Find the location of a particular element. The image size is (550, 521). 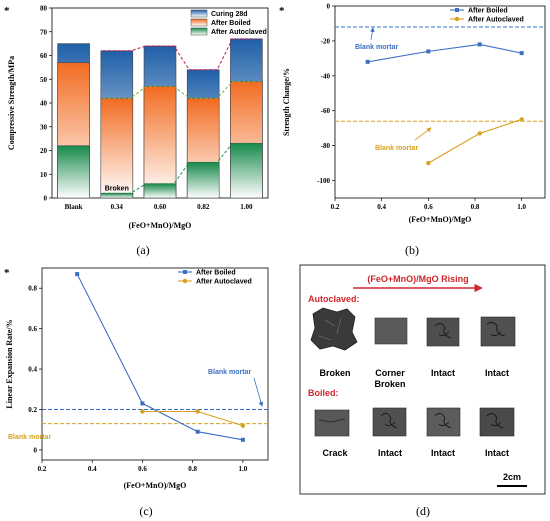

boiled-sample-label: Crack is located at coordinates (335, 453).